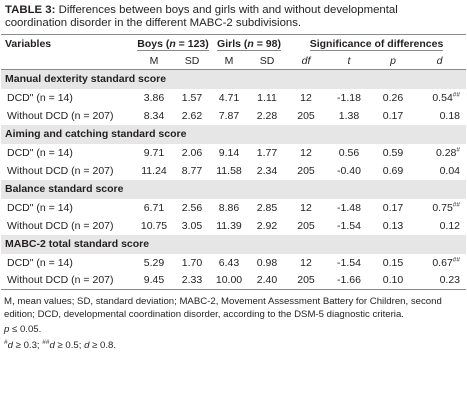  Describe the element at coordinates (458, 149) in the screenshot. I see `effect-size-marker: #` at that location.